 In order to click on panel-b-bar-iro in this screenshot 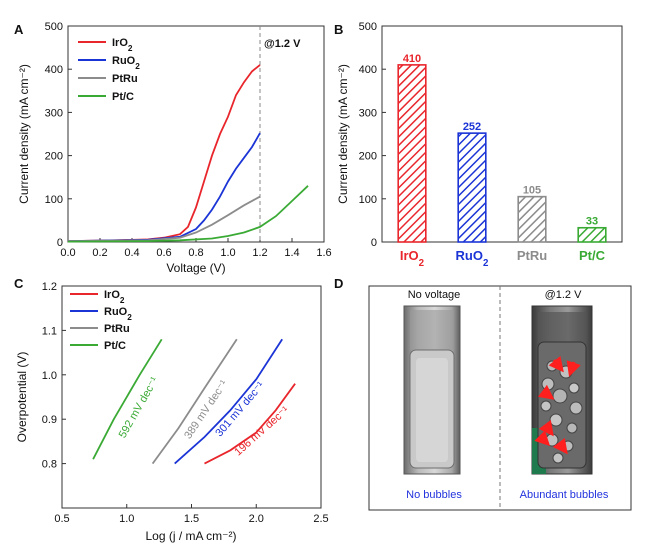, I will do `click(412, 153)`.